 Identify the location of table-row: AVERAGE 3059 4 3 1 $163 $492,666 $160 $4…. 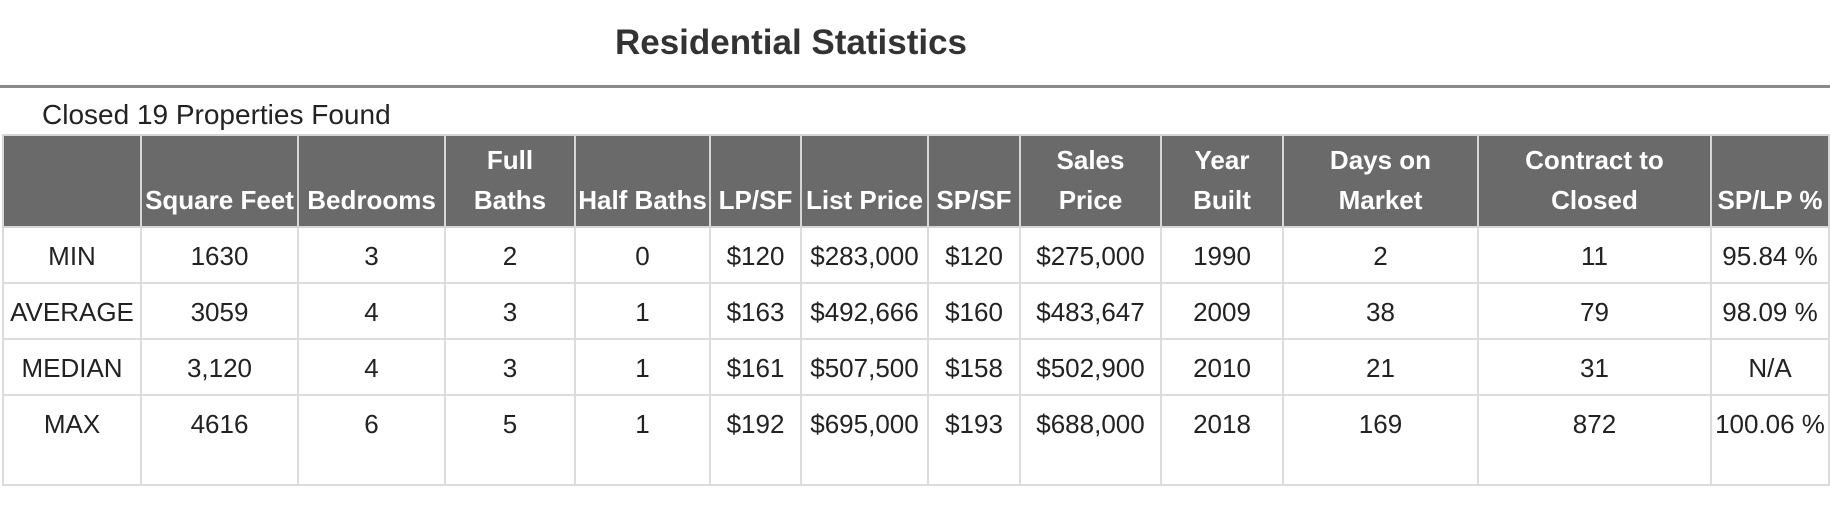
(916, 311).